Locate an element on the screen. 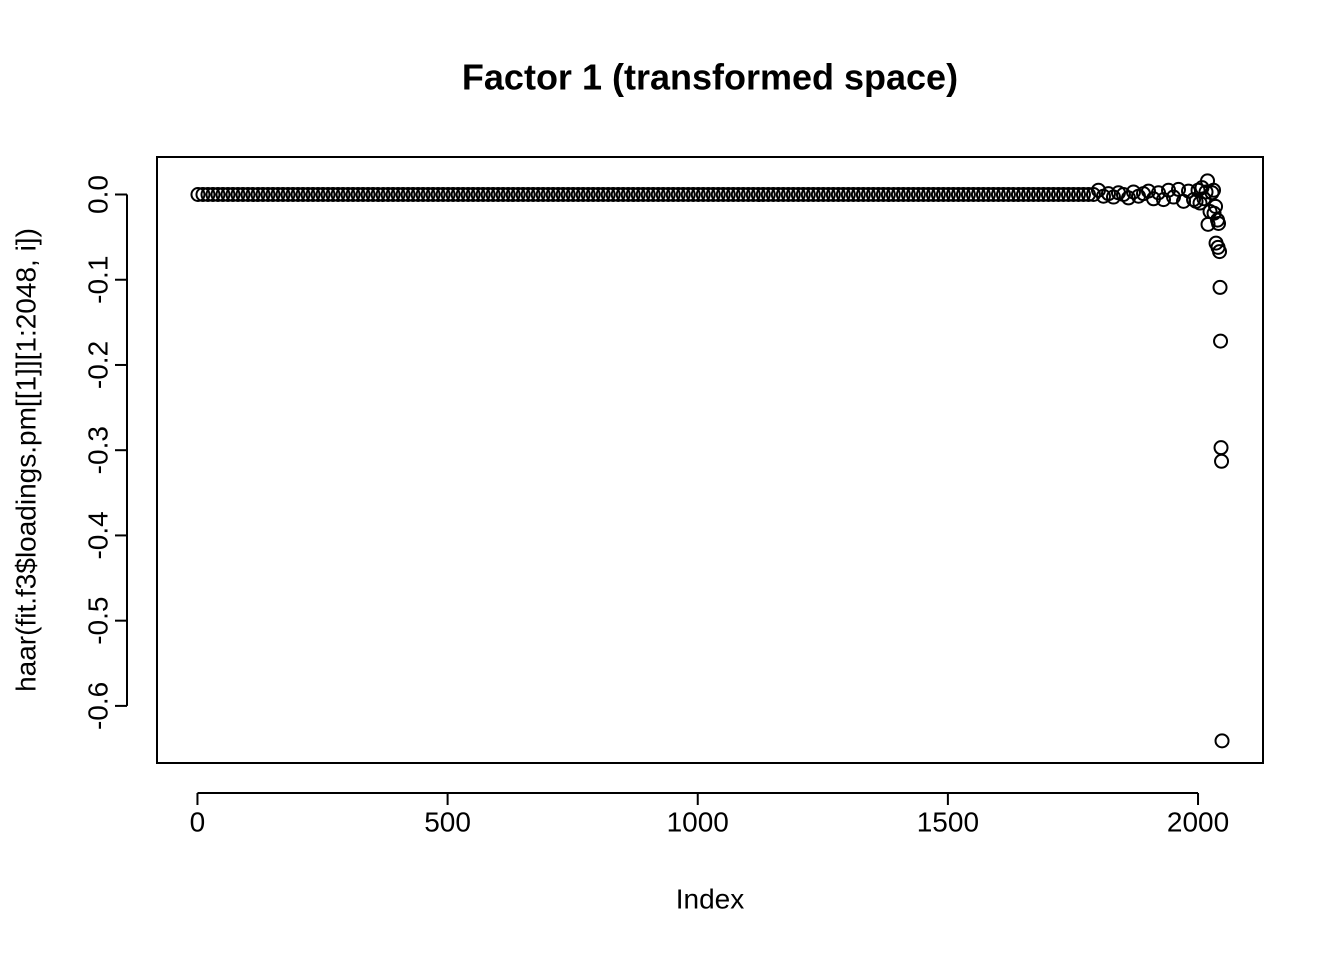 The image size is (1344, 965). y-tick-label: -0.4 is located at coordinates (97, 535).